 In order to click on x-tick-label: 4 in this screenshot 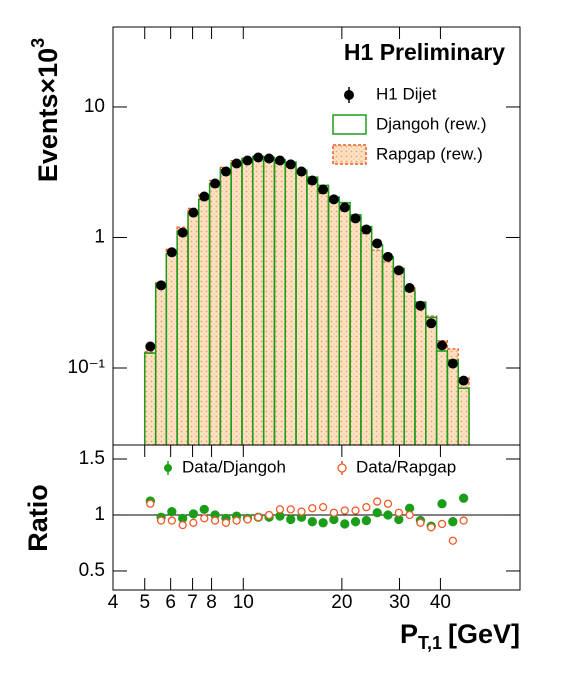, I will do `click(113, 602)`.